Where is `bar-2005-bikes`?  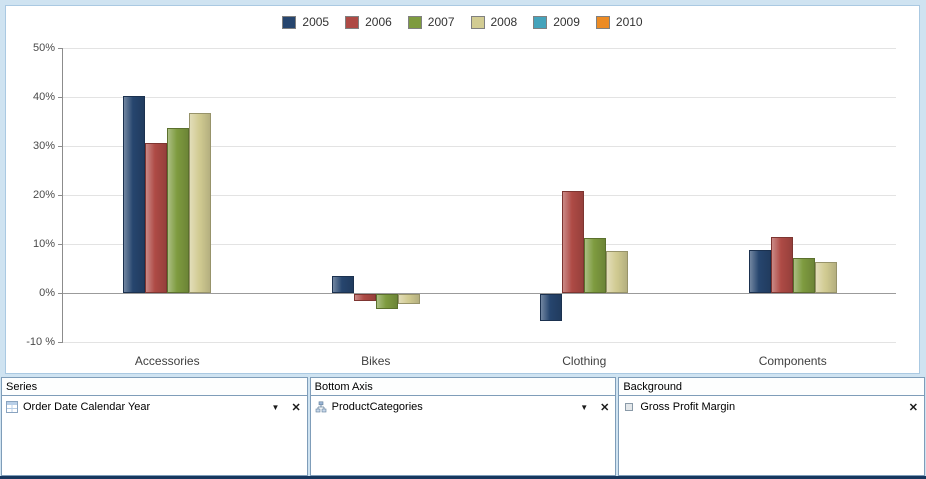 bar-2005-bikes is located at coordinates (342, 284).